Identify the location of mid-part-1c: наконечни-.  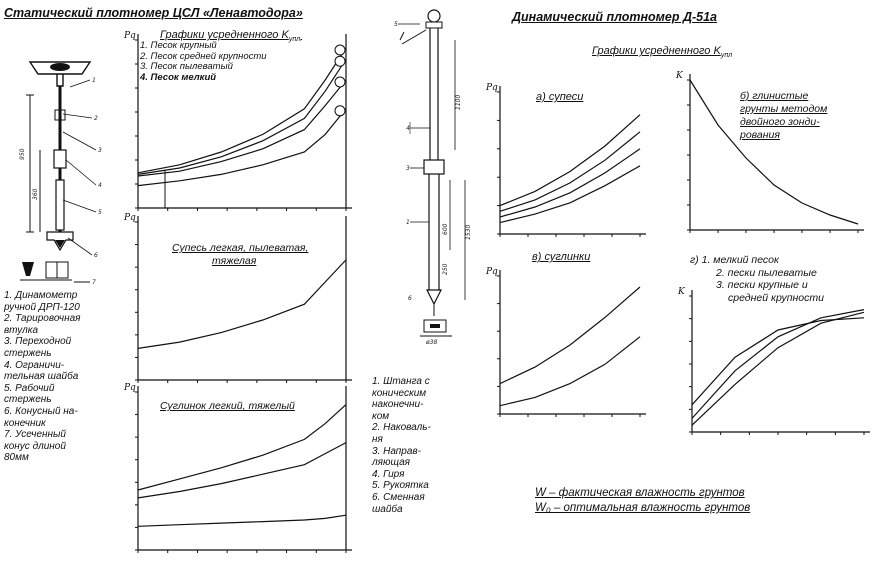
(398, 405).